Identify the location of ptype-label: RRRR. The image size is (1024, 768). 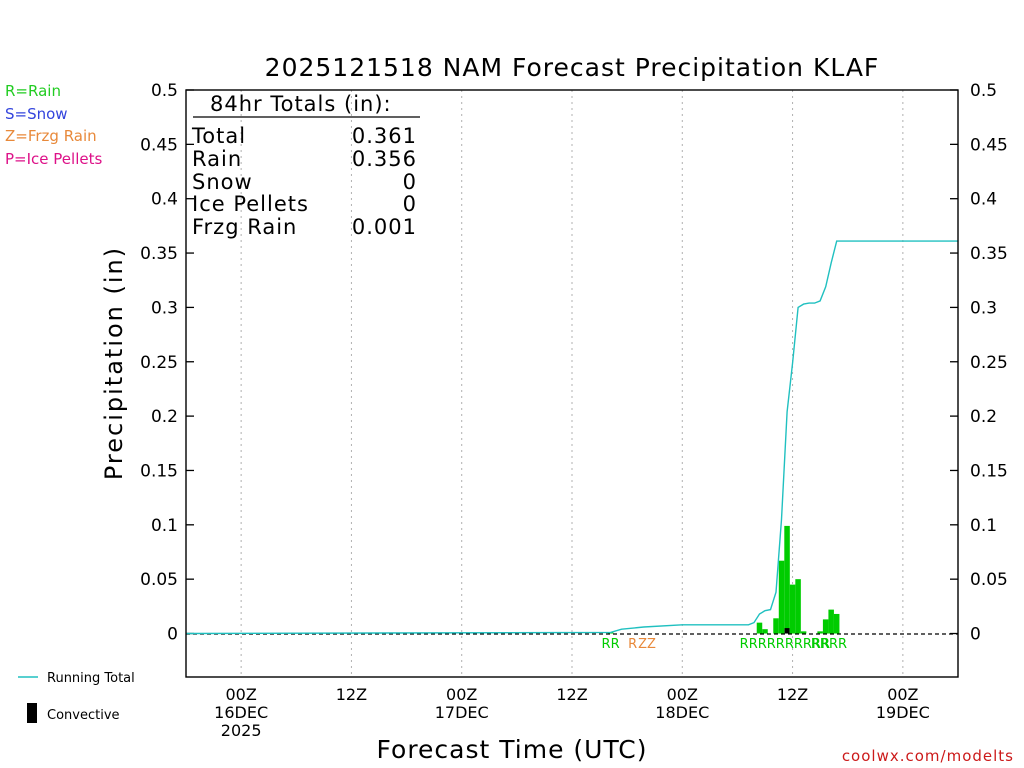
(829, 644).